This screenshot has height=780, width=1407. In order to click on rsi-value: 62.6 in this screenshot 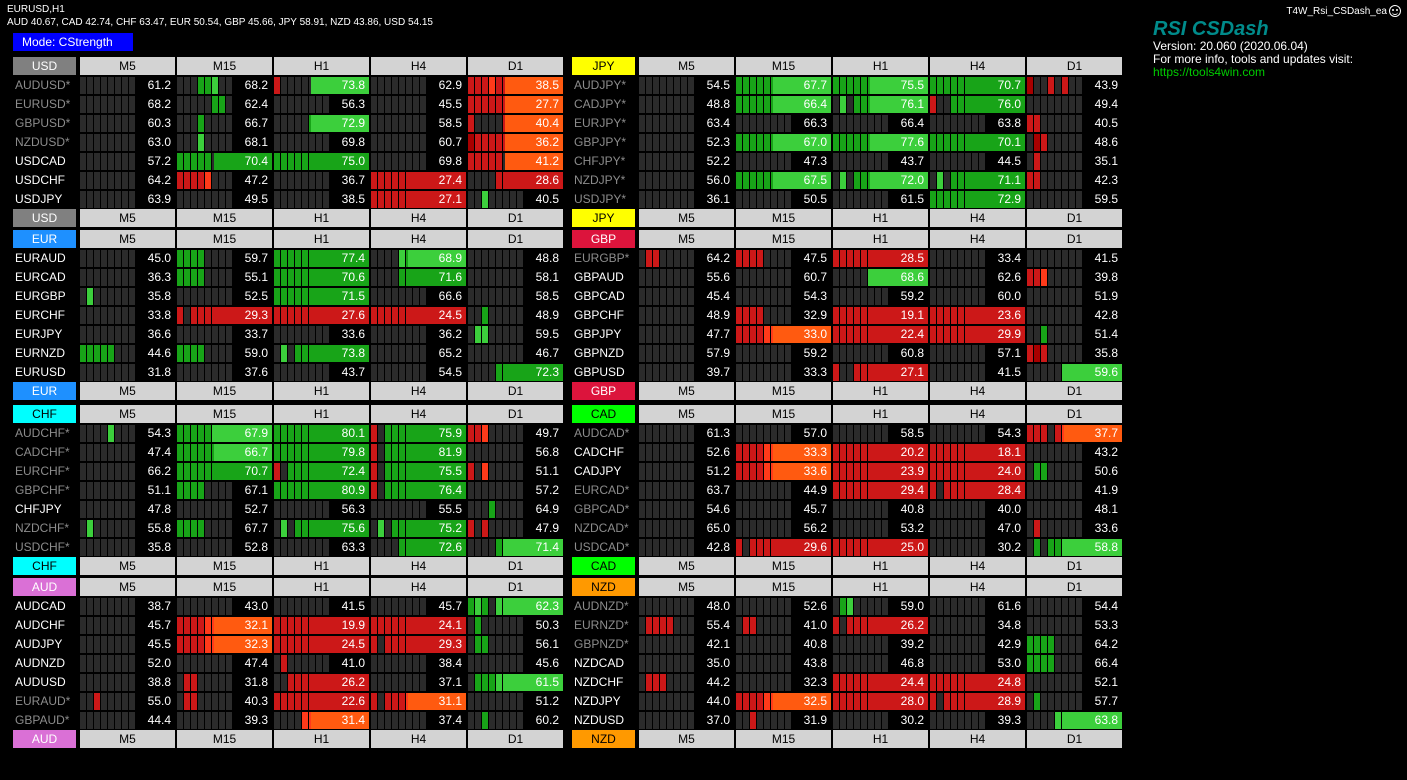, I will do `click(1009, 277)`.